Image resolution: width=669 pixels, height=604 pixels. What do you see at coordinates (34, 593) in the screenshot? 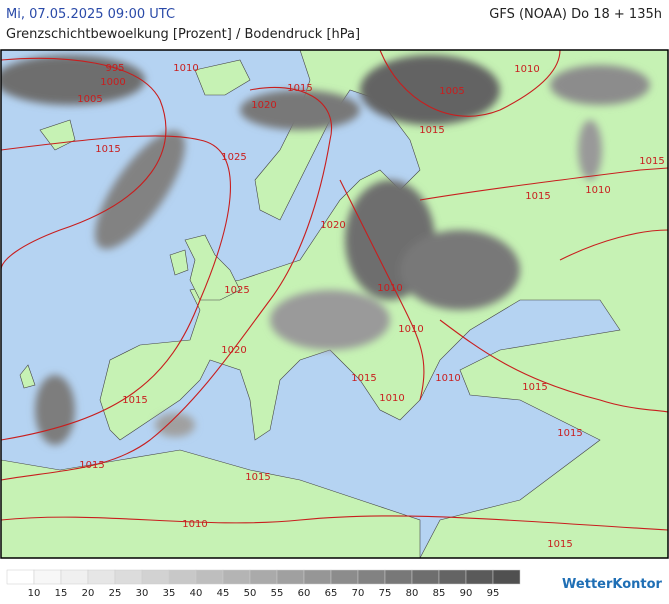
I see `legend-label: 10` at bounding box center [34, 593].